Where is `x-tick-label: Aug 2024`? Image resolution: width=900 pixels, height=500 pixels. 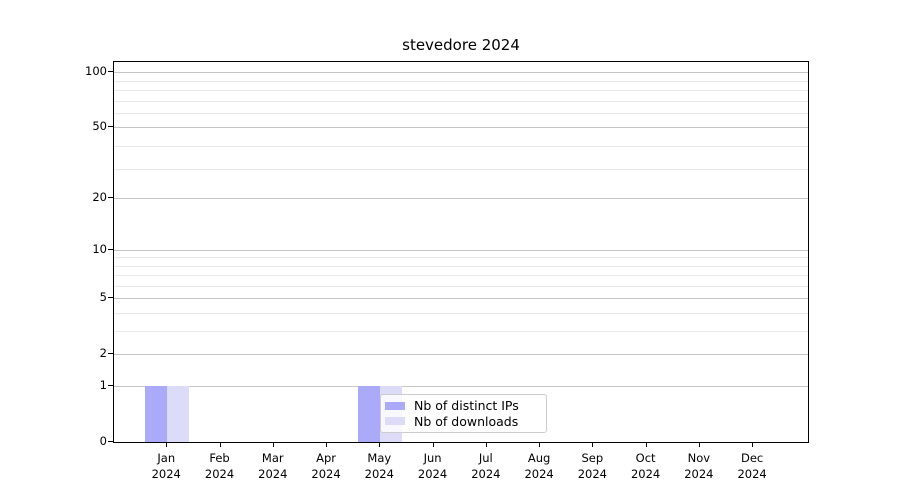
x-tick-label: Aug 2024 is located at coordinates (539, 466).